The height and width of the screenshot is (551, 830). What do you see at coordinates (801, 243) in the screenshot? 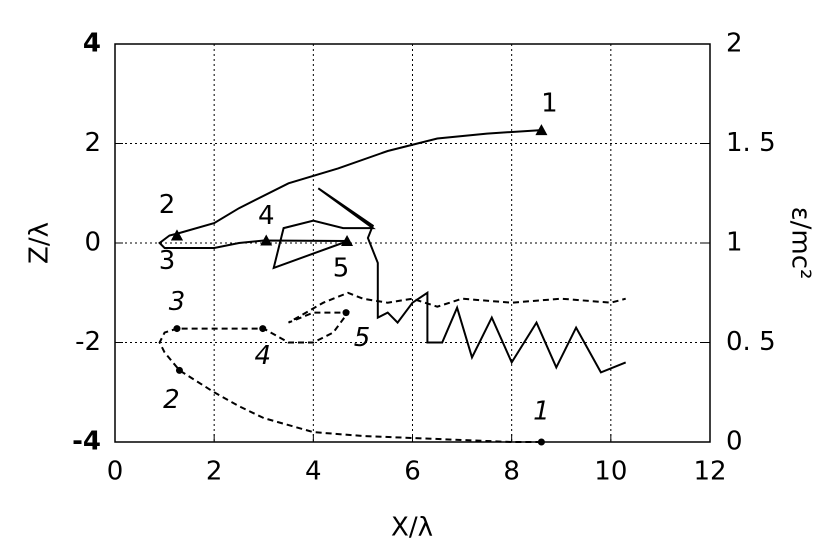
I see `y2-axis-label: ε/mc²` at bounding box center [801, 243].